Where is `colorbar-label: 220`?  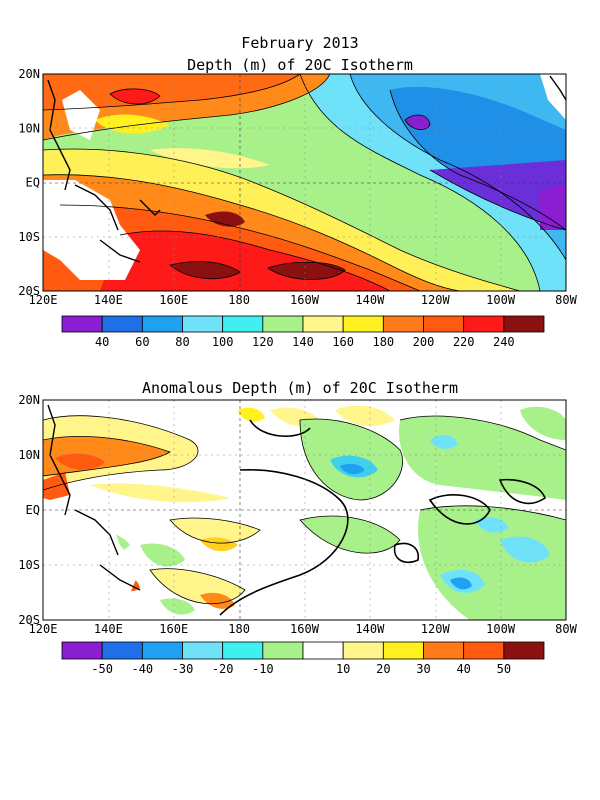 colorbar-label: 220 is located at coordinates (464, 342).